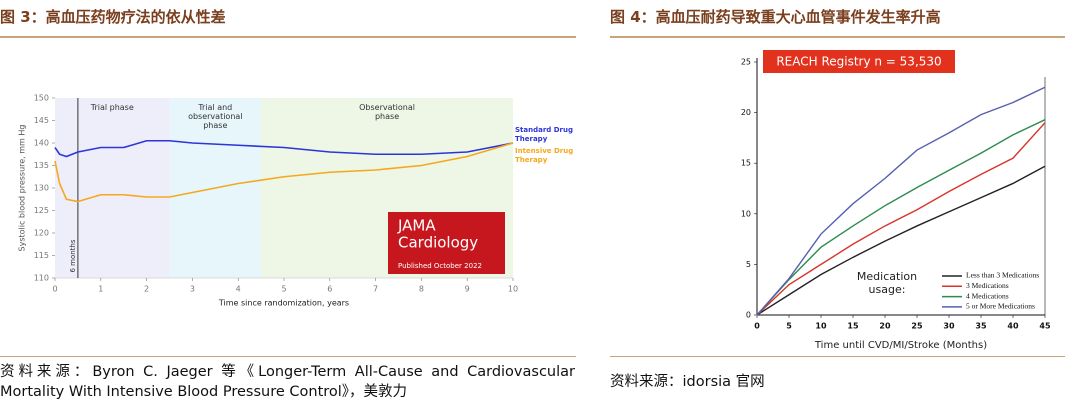 This screenshot has width=1065, height=404. I want to click on y-tick-label: 5, so click(748, 264).